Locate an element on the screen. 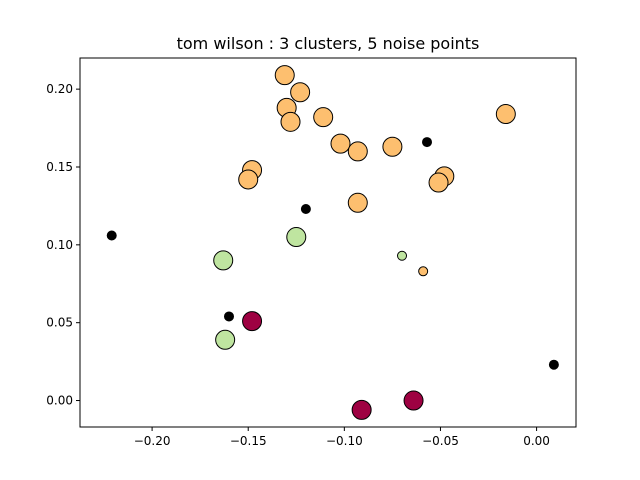  x-tick-label: −0.20 is located at coordinates (152, 441).